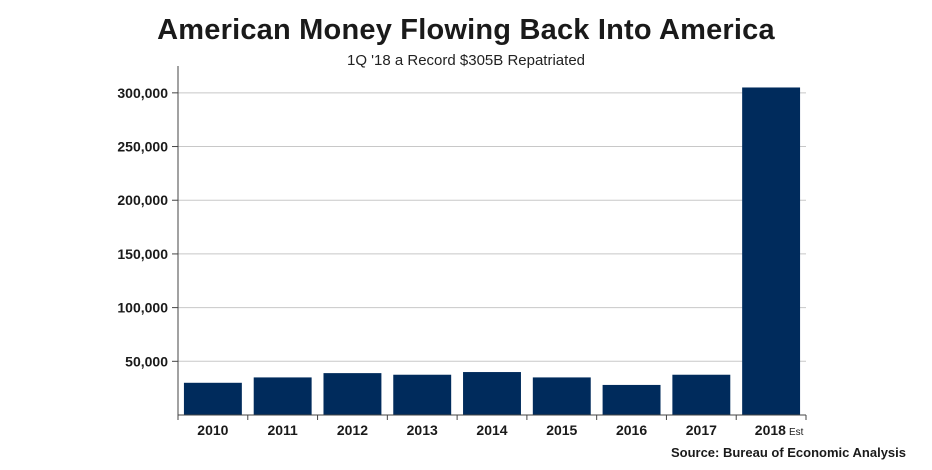 This screenshot has width=932, height=470. I want to click on bar-2013, so click(422, 394).